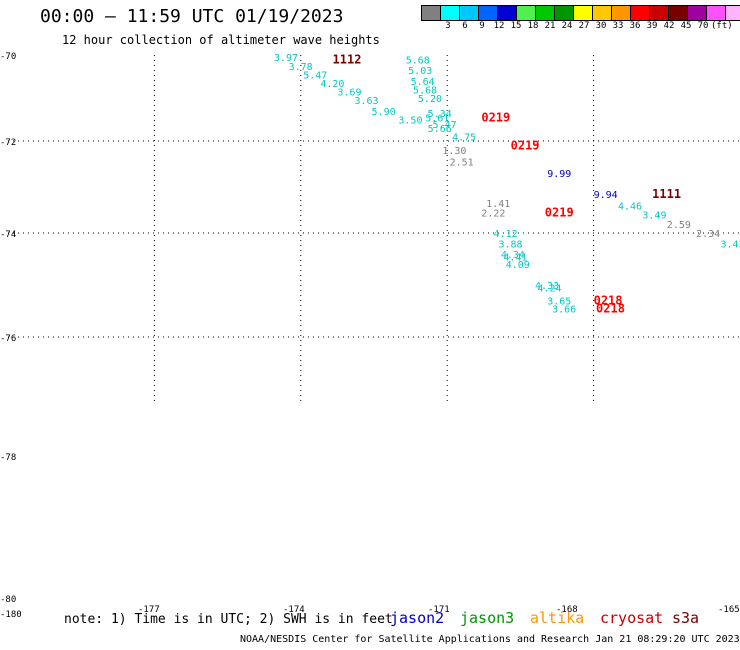 This screenshot has height=650, width=740. Describe the element at coordinates (686, 26) in the screenshot. I see `legend-label: 45` at that location.